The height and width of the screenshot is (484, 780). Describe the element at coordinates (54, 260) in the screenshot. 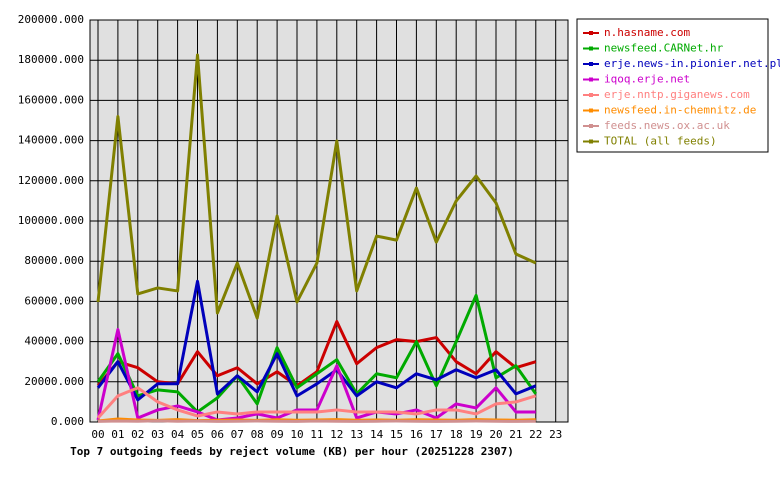

I see `y-tick-label: 80000.000` at that location.